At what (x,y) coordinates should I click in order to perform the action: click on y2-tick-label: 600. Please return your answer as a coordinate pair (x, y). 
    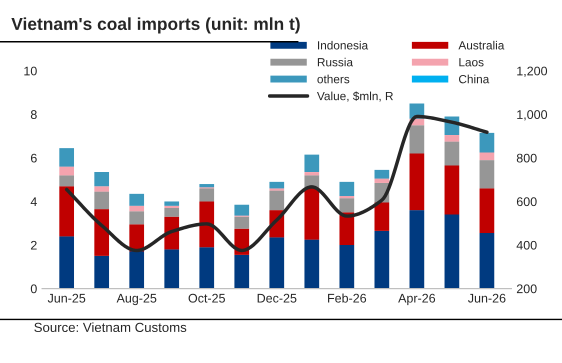
    Looking at the image, I should click on (526, 201).